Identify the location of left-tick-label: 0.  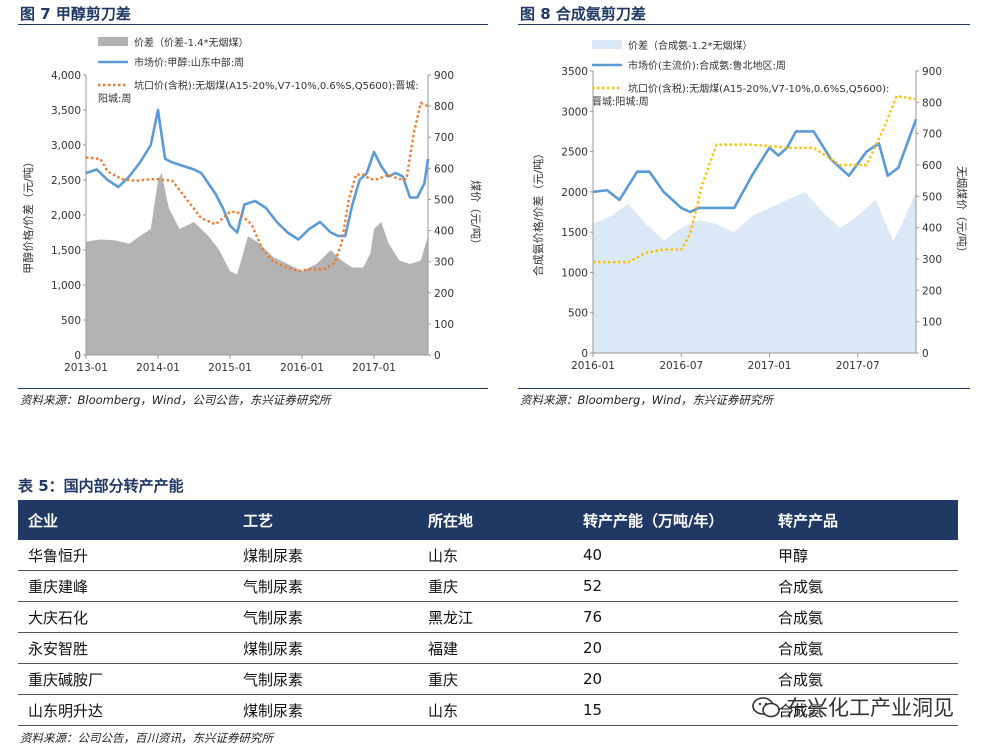
(77, 356).